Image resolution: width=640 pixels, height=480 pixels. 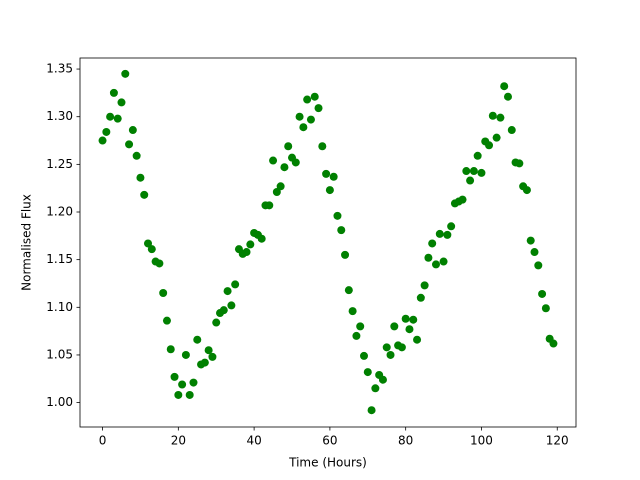 I want to click on x-tick-label: 100, so click(x=481, y=441).